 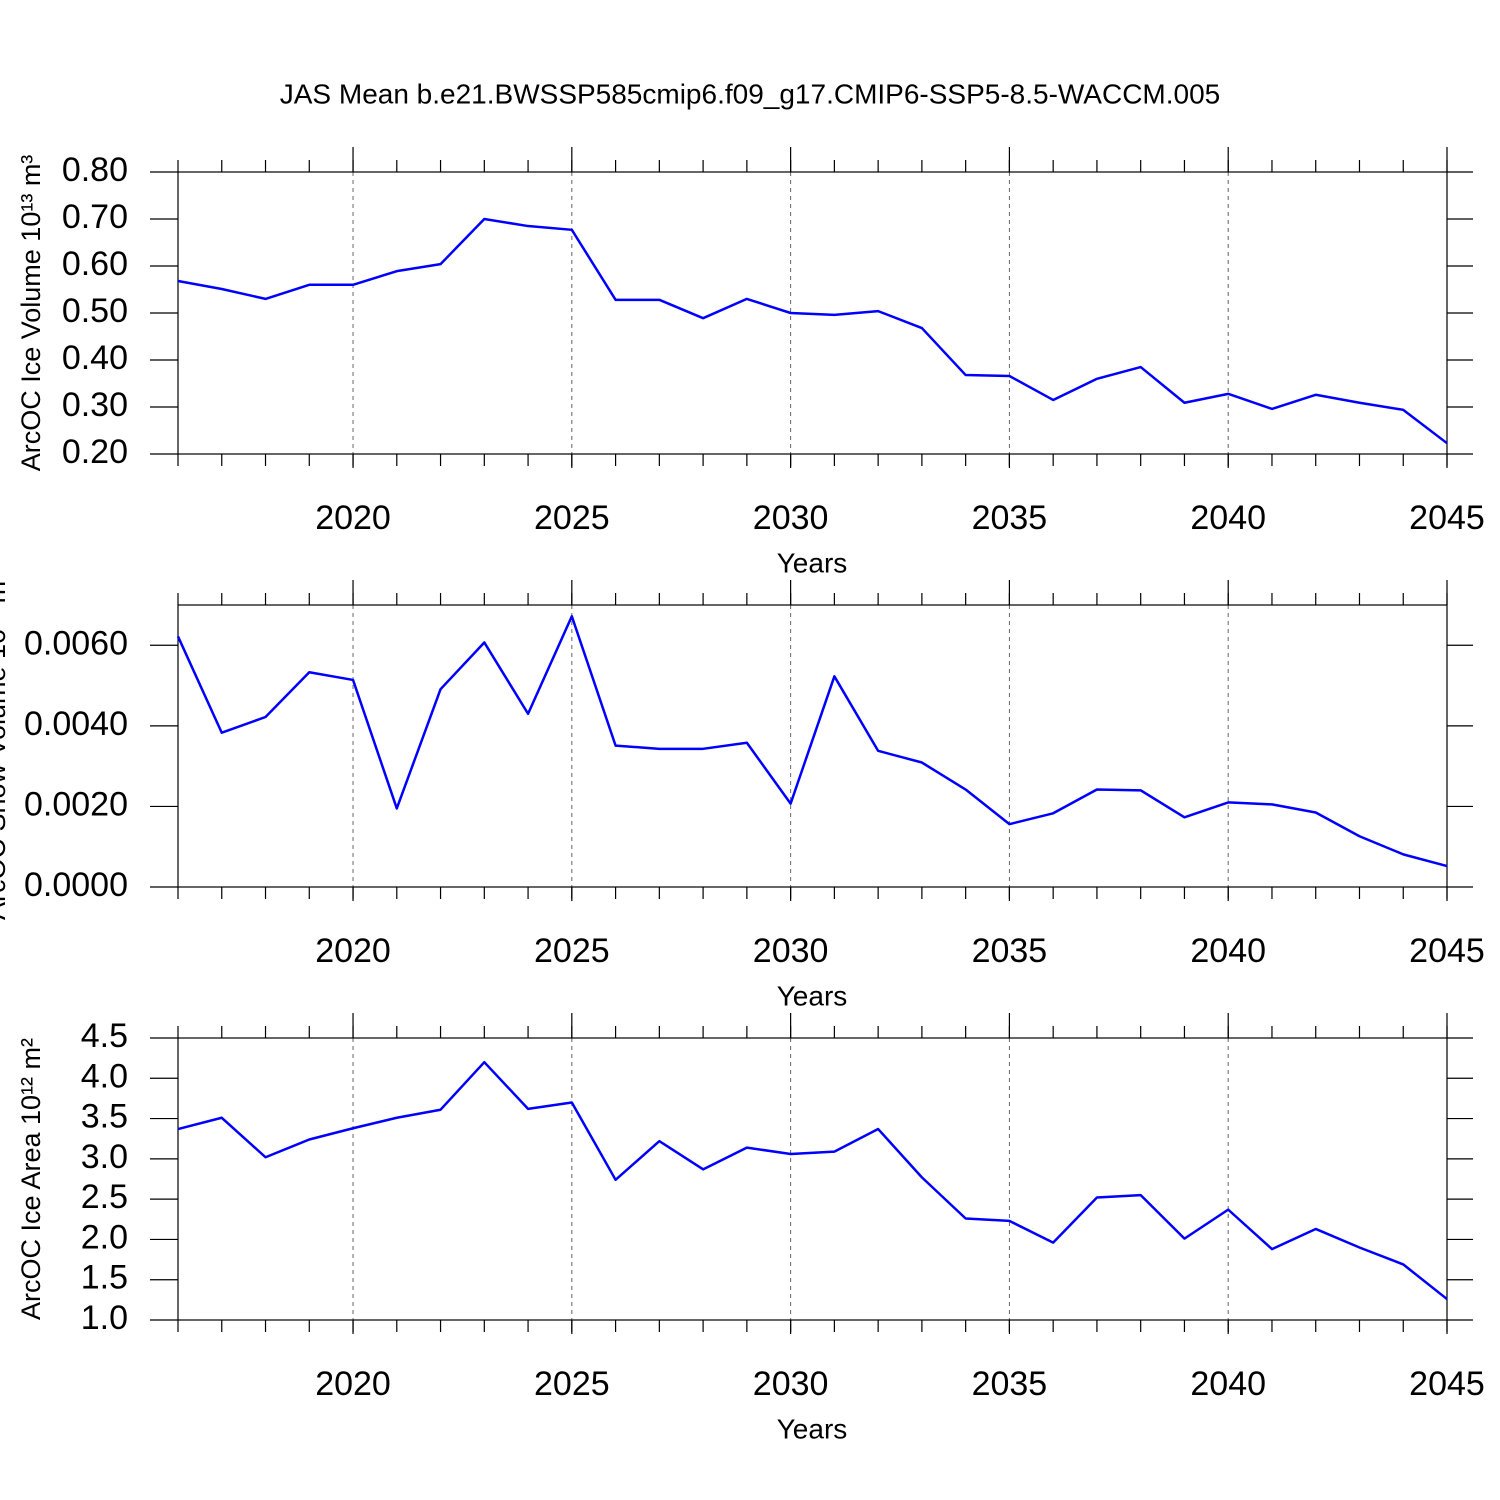 What do you see at coordinates (95, 405) in the screenshot?
I see `y-tick-label: 0.30` at bounding box center [95, 405].